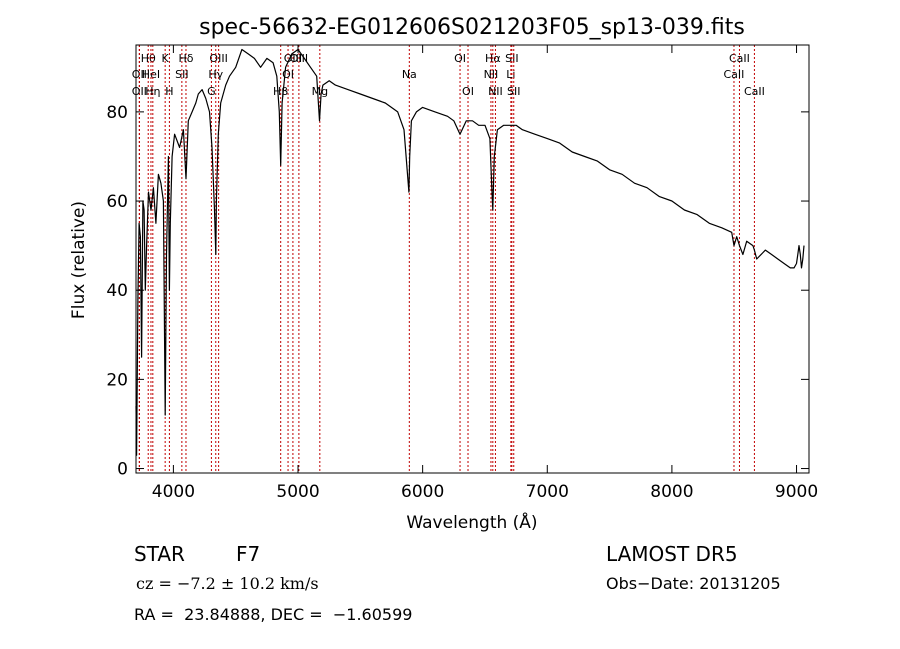  I want to click on redshift-velocity: cz = −7.2 ± 10.2 km/s, so click(227, 583).